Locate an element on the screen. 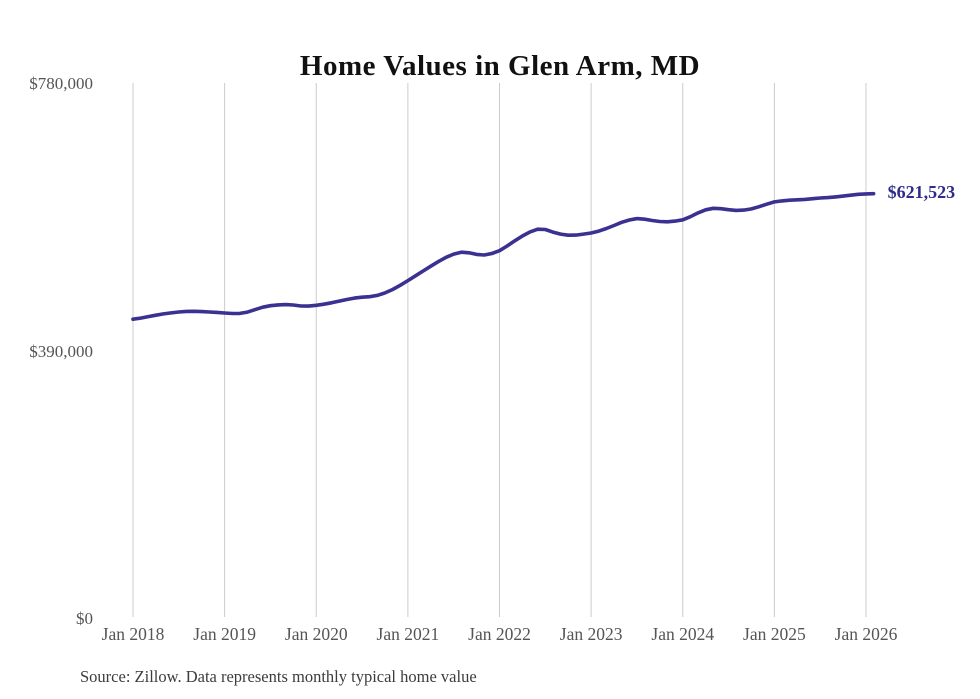 This screenshot has height=699, width=980. x-tick-label-jan-2023: Jan 2023 is located at coordinates (591, 634).